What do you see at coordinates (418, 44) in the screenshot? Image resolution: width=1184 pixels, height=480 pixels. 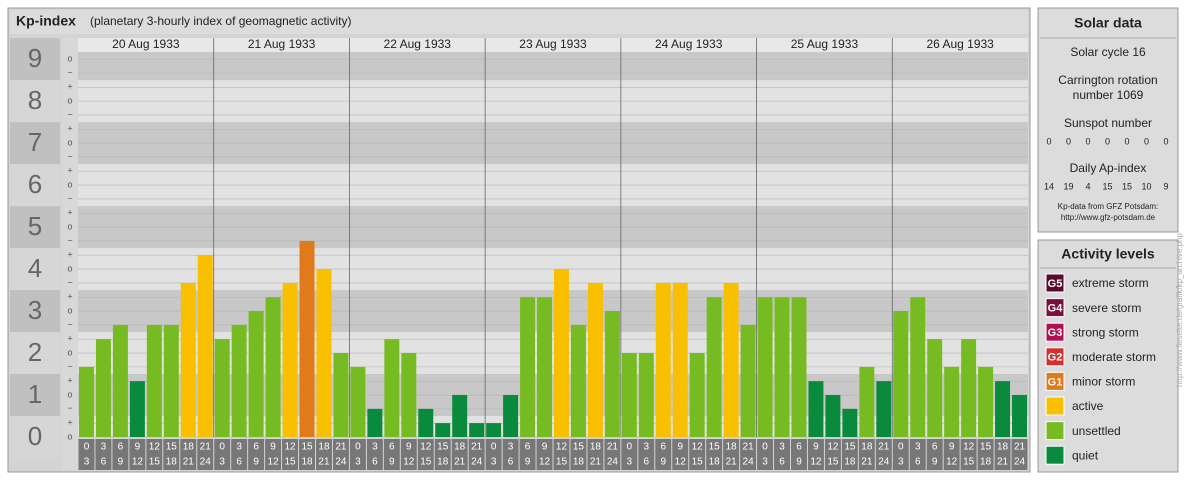 I see `date-label: 22 Aug 1933` at bounding box center [418, 44].